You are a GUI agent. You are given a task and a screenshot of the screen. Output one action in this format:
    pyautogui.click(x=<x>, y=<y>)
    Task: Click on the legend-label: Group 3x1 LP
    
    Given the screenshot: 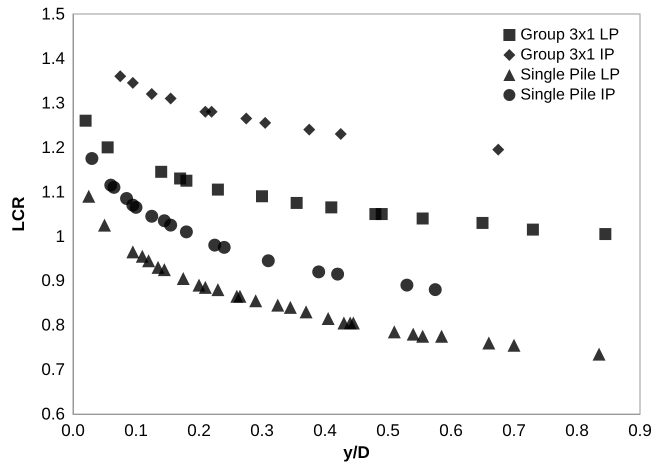 What is the action you would take?
    pyautogui.click(x=570, y=35)
    